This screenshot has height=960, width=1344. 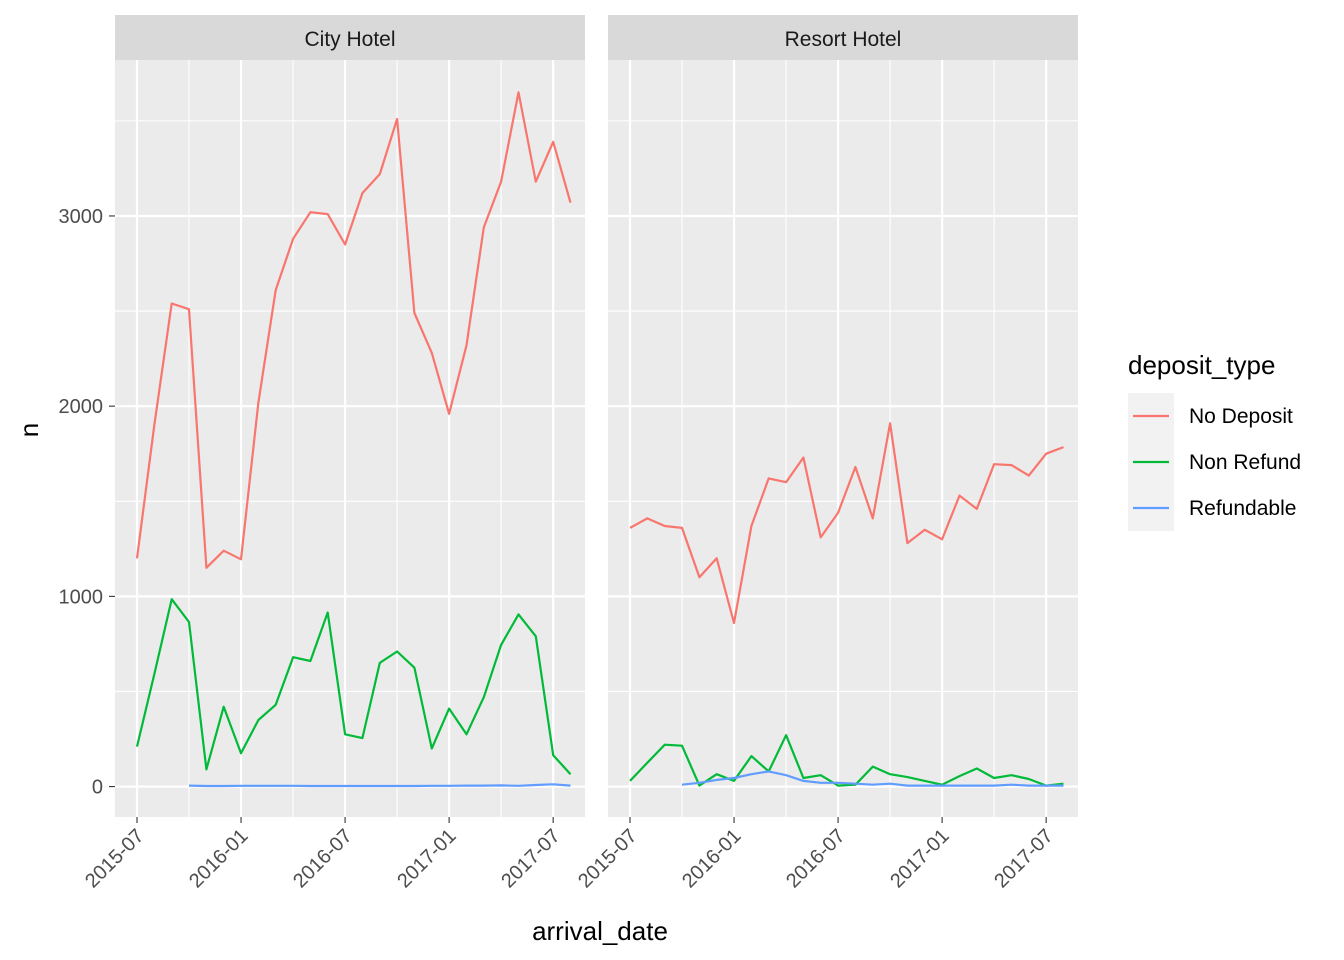 What do you see at coordinates (81, 597) in the screenshot?
I see `y-tick-label: 1000` at bounding box center [81, 597].